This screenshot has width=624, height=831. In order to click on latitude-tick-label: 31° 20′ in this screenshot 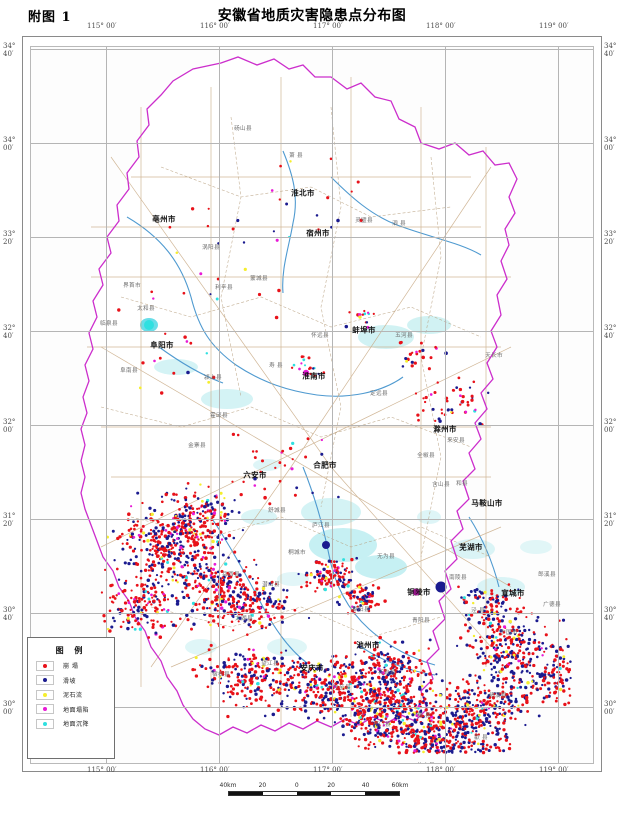, I will do `click(9, 520)`.